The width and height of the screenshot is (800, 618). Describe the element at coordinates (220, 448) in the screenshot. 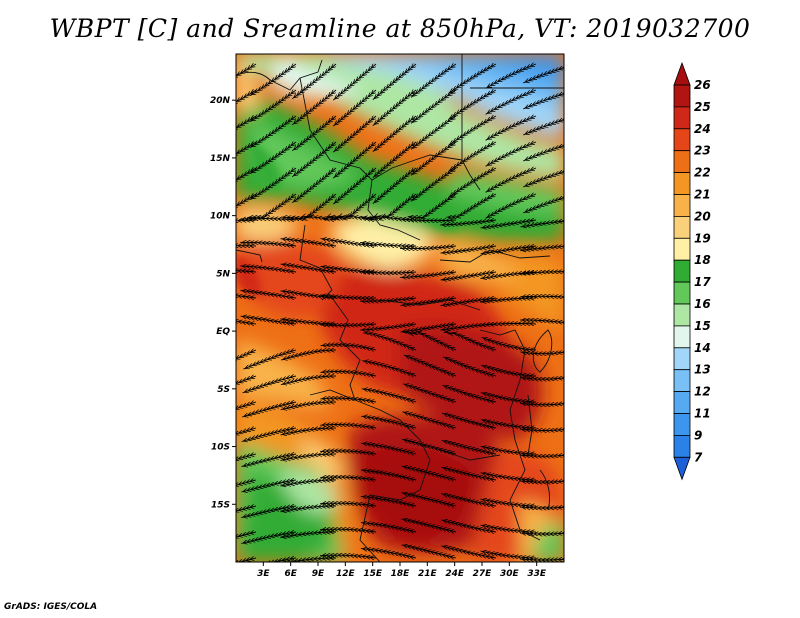

I see `lat-tick-label: 10S` at that location.